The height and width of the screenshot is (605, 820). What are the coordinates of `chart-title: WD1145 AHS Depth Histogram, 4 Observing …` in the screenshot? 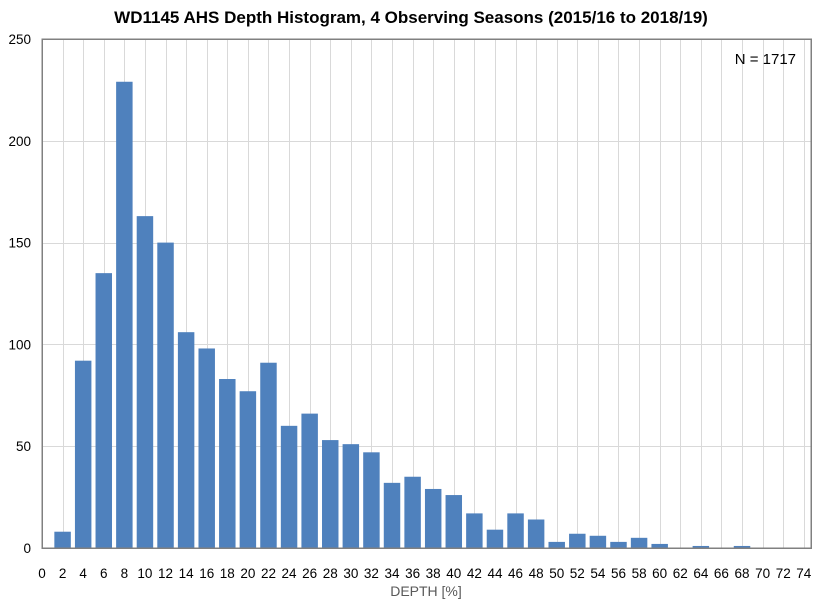 It's located at (411, 17).